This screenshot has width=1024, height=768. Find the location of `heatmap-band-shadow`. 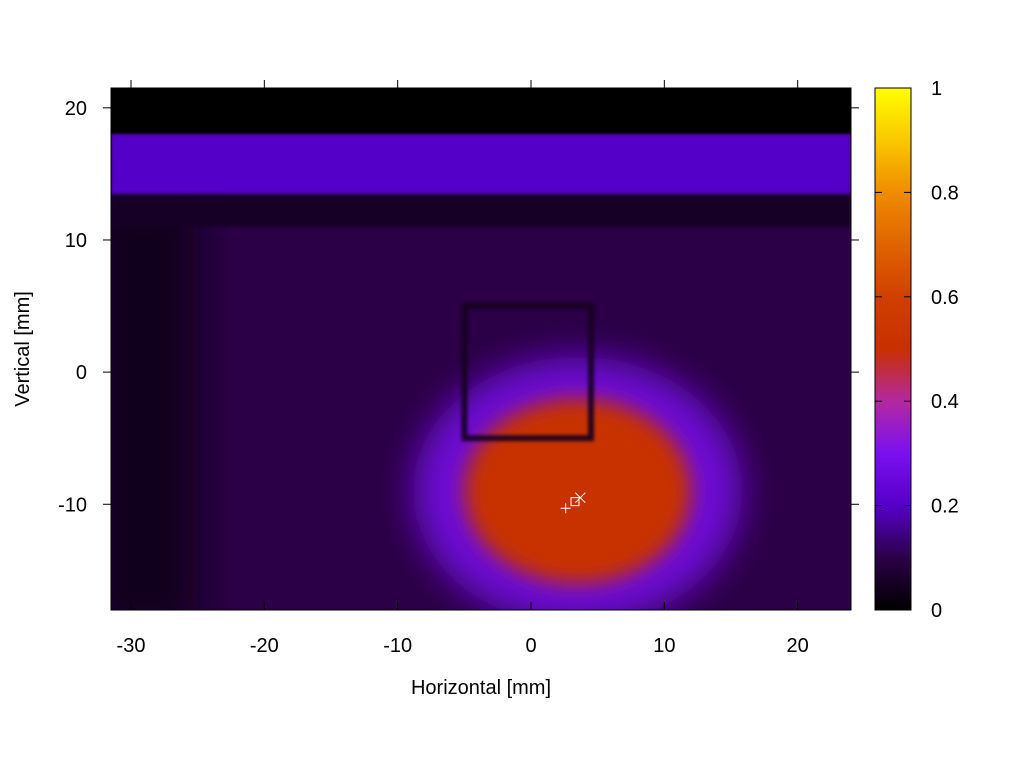

heatmap-band-shadow is located at coordinates (481, 210).